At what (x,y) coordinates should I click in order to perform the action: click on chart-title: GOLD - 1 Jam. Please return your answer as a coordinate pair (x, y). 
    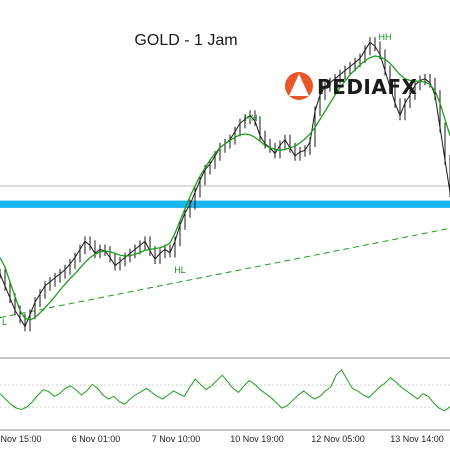
    Looking at the image, I should click on (185, 40).